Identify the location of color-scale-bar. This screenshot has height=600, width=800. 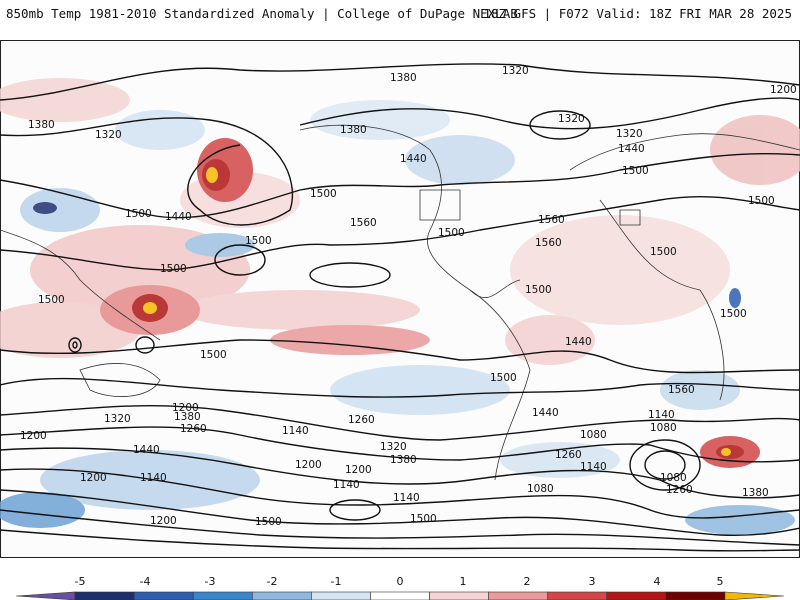
(400, 595).